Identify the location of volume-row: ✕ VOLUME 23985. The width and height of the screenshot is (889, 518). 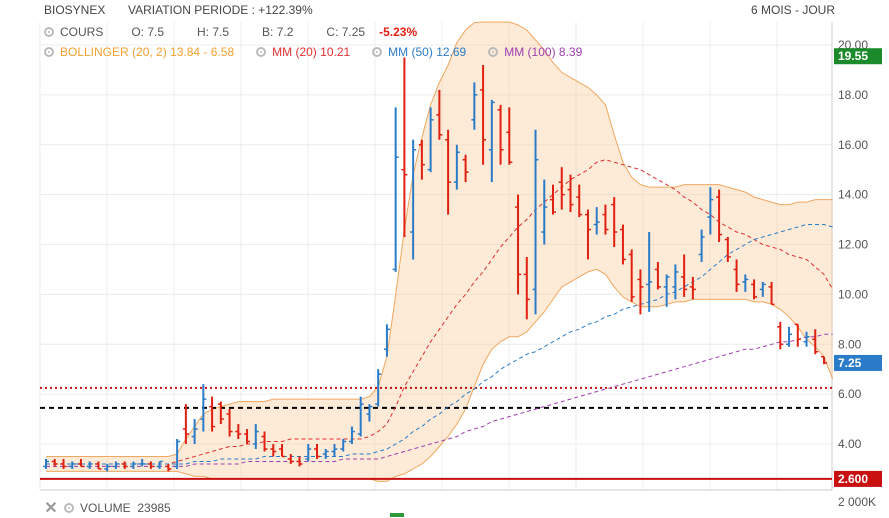
(107, 508).